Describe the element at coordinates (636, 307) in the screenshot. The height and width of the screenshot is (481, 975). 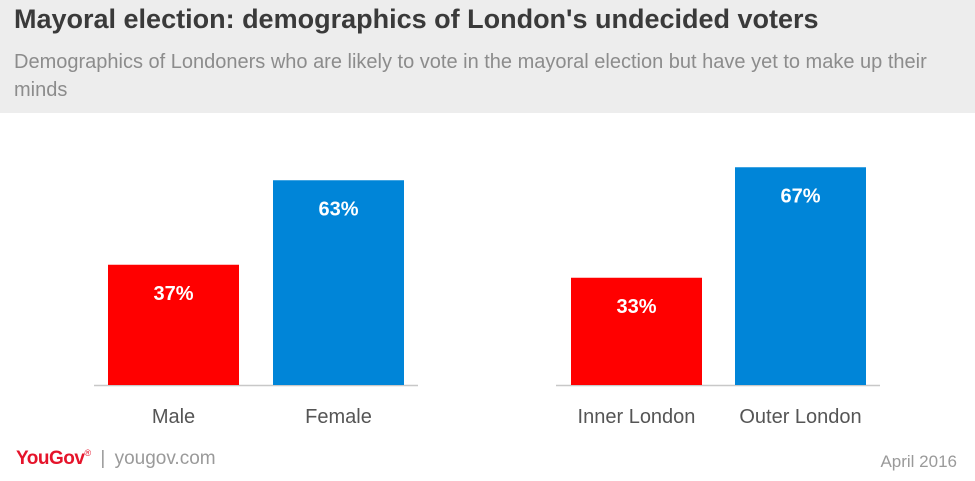
I see `data-label: 33%` at that location.